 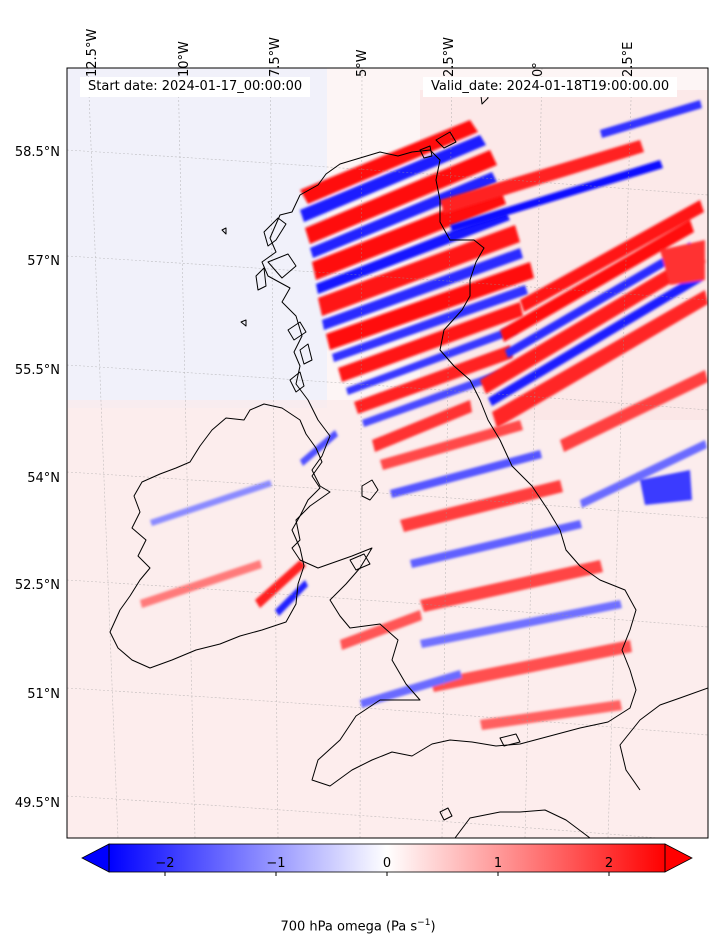 What do you see at coordinates (609, 863) in the screenshot?
I see `colorbar-tick-2: 2` at bounding box center [609, 863].